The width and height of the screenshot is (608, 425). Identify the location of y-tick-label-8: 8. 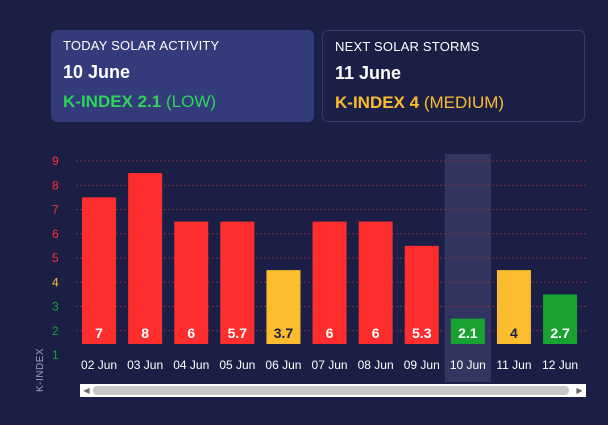
(55, 185).